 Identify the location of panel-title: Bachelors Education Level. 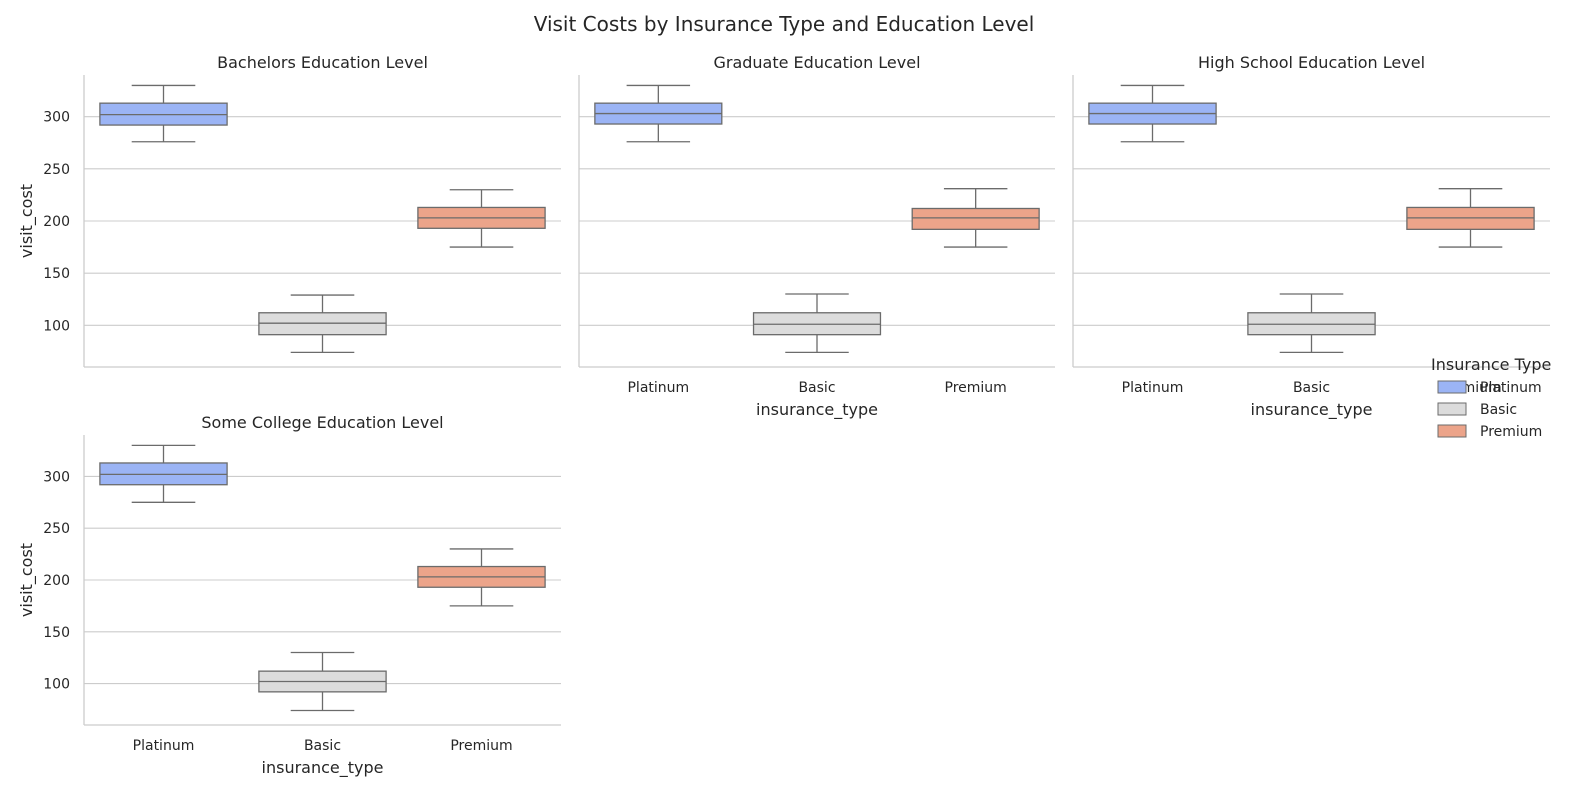
(322, 62).